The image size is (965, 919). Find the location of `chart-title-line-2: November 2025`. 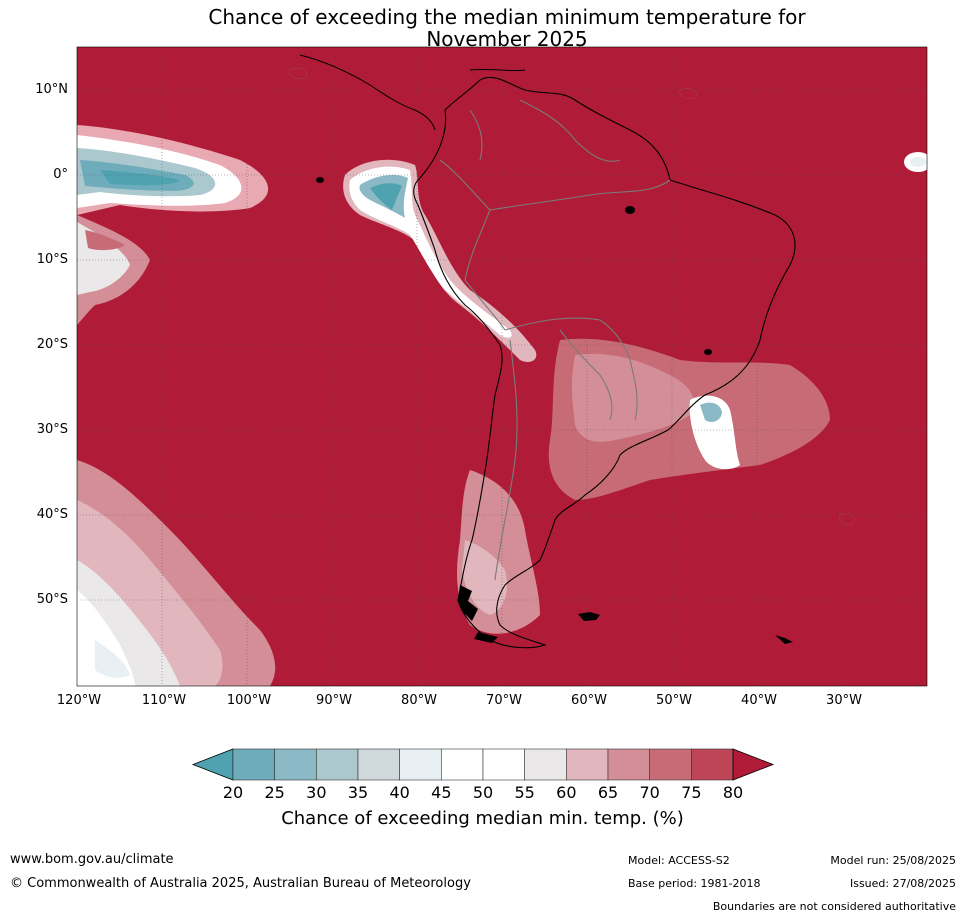

chart-title-line-2: November 2025 is located at coordinates (507, 39).